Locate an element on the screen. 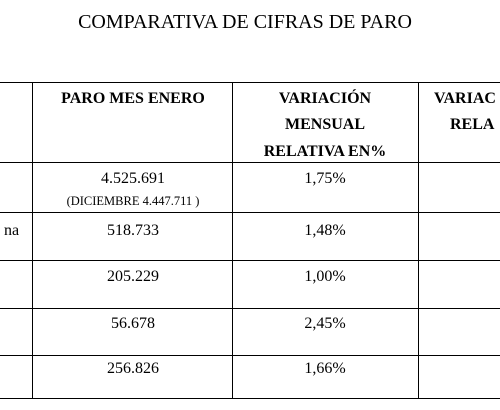  cell: 205.229 is located at coordinates (133, 276).